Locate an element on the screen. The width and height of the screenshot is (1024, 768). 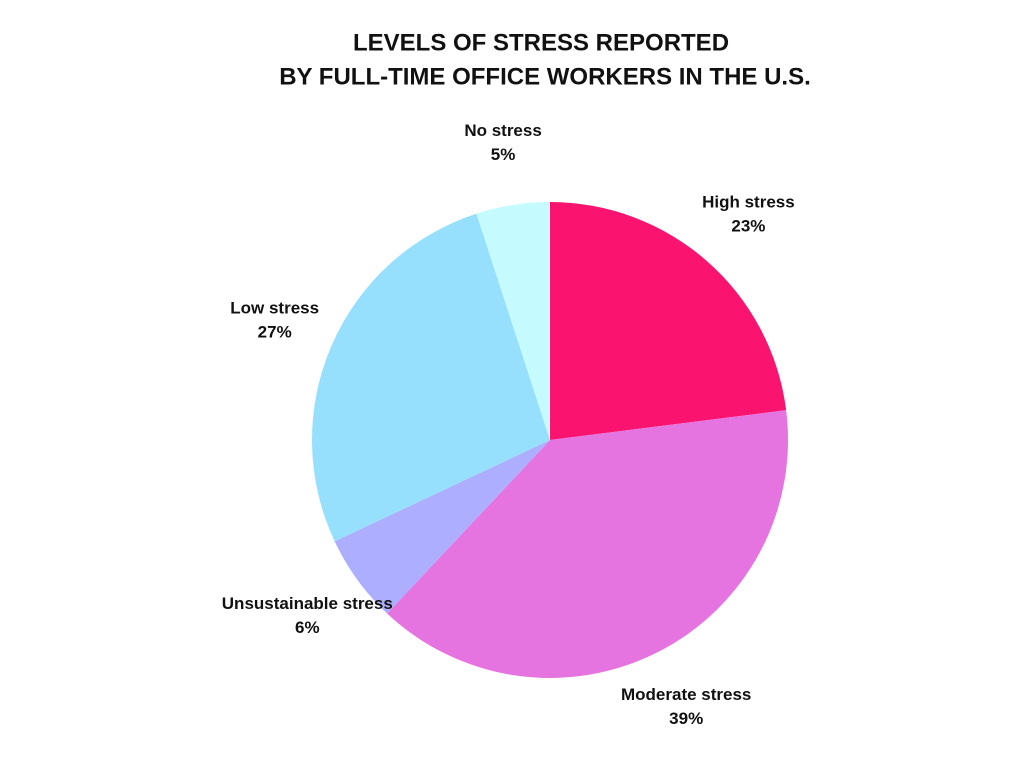
slice-label: Low stress is located at coordinates (274, 307).